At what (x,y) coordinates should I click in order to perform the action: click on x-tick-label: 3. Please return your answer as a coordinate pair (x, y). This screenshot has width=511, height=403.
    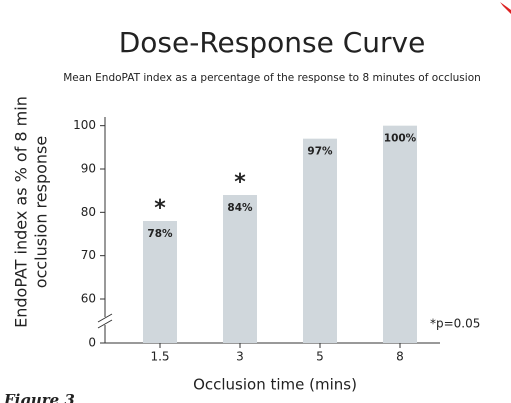
    Looking at the image, I should click on (240, 357).